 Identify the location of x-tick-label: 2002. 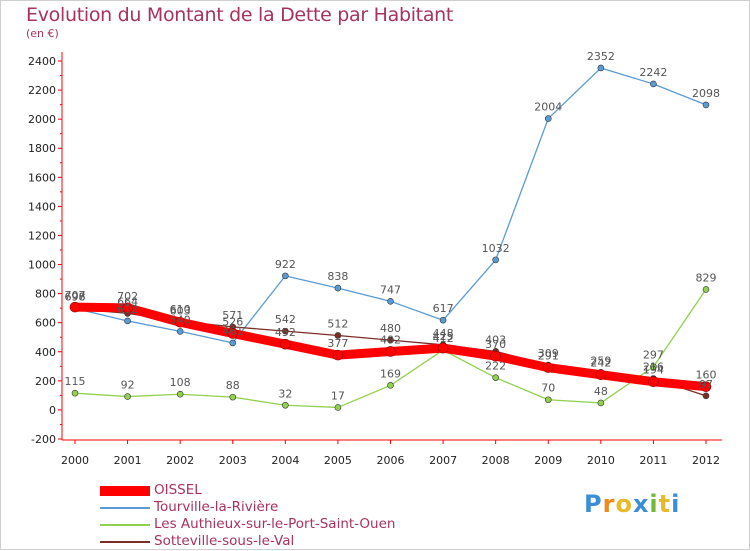
(180, 460).